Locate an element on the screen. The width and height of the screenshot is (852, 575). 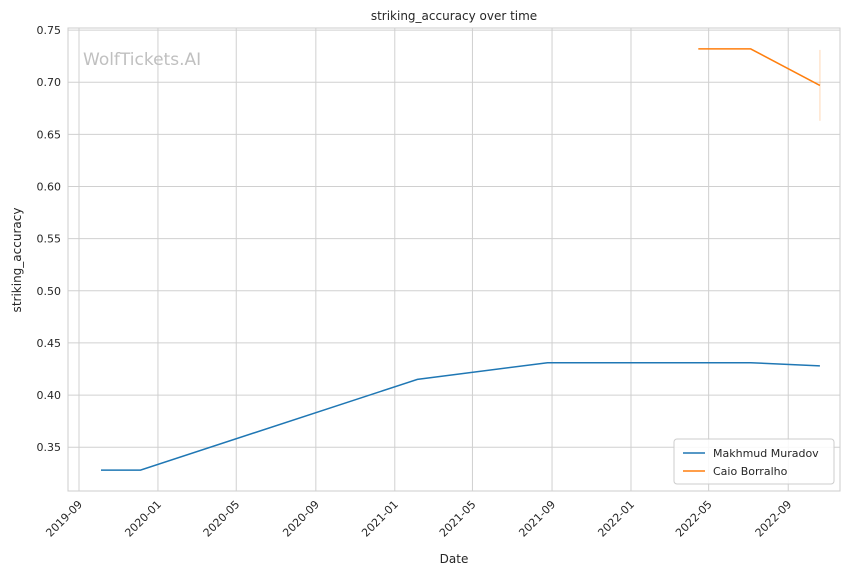
y-tick-label: 0.50 is located at coordinates (49, 291).